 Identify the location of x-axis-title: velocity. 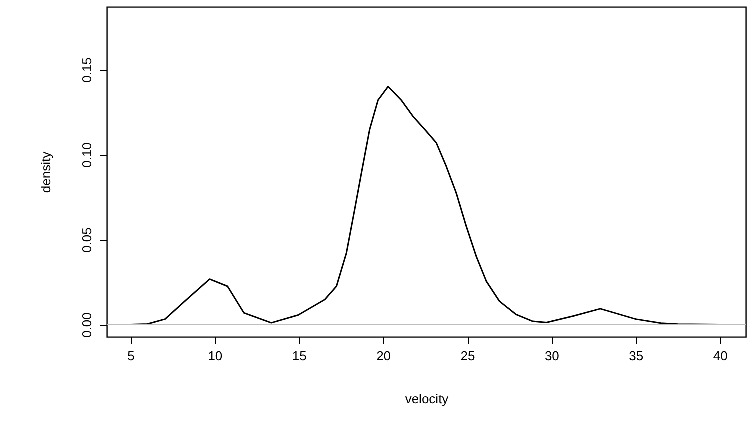
(427, 399).